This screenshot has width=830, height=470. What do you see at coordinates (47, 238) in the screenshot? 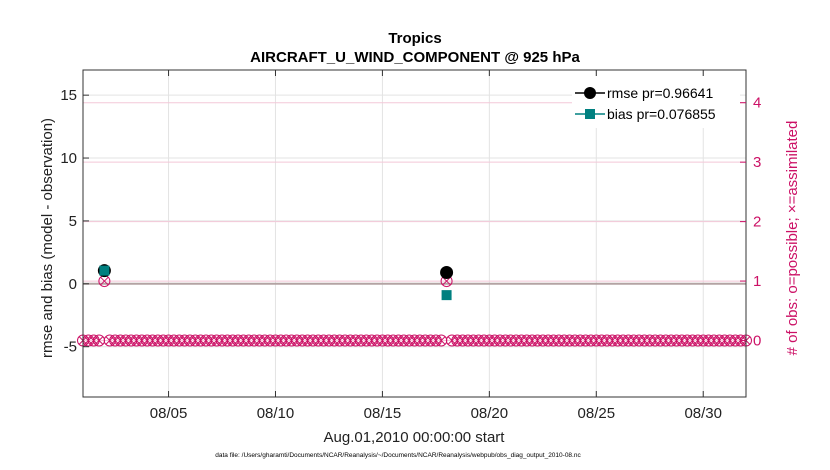
I see `y-axis-label-left: rmse and bias (model - observation)` at bounding box center [47, 238].